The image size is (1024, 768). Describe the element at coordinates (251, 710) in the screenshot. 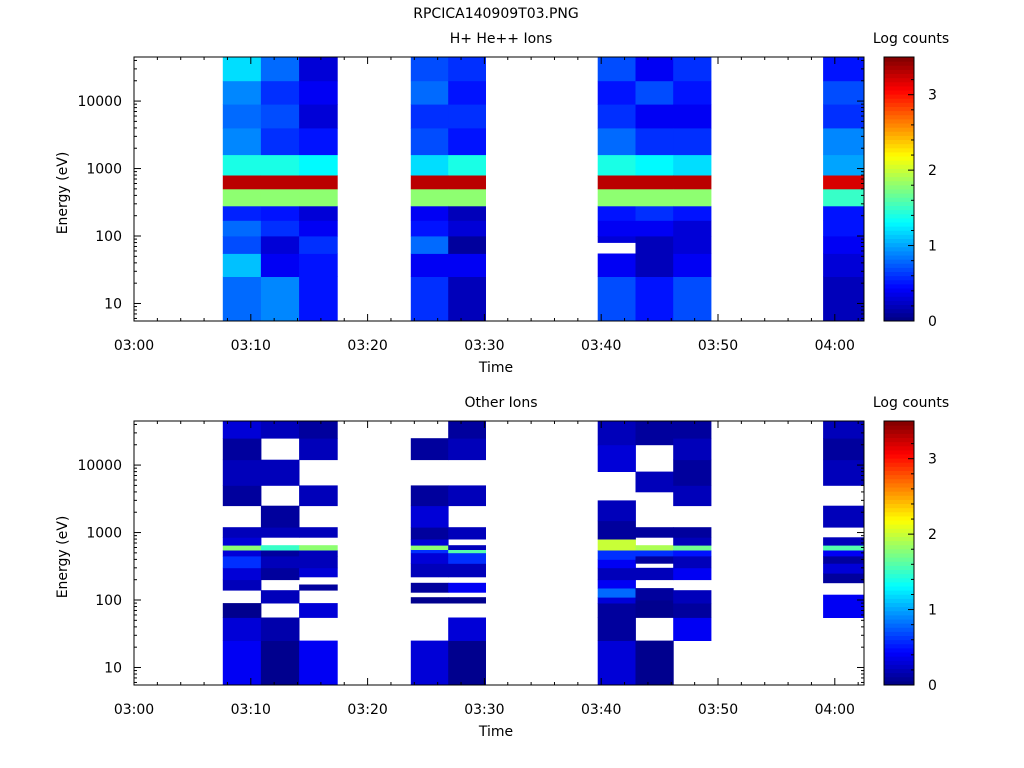

I see `x-tick-label: 03:10` at that location.